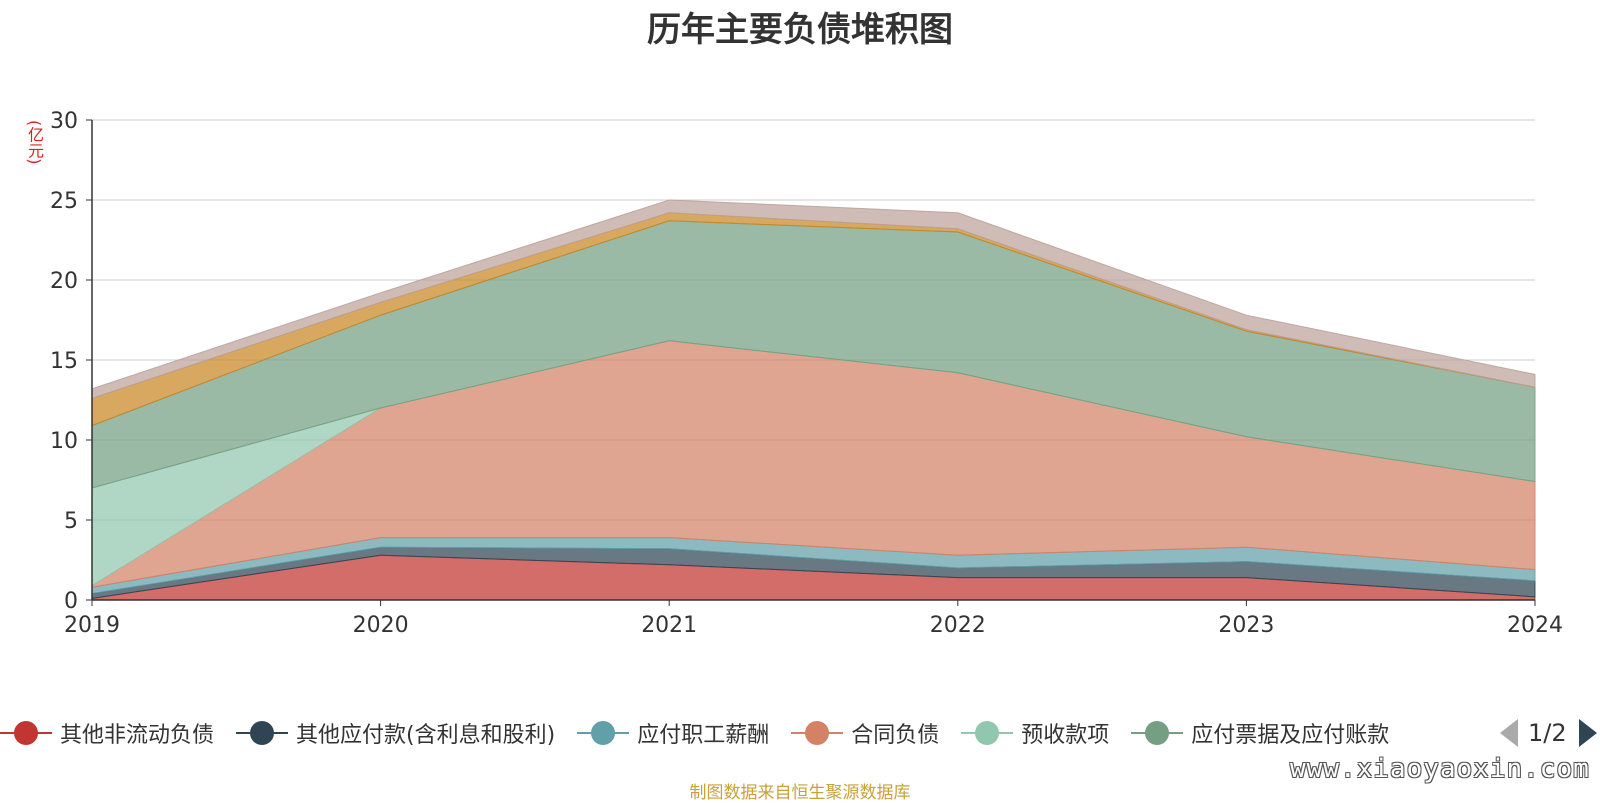 This screenshot has width=1600, height=803. What do you see at coordinates (64, 281) in the screenshot?
I see `y-tick-label: 20` at bounding box center [64, 281].